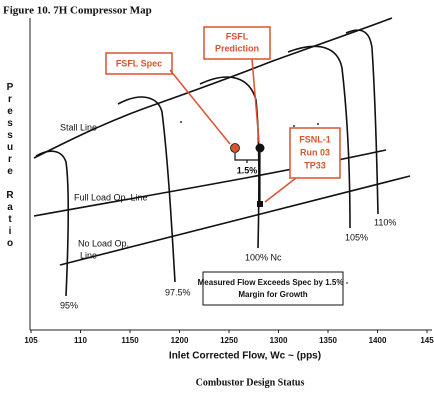 This screenshot has width=434, height=394. Describe the element at coordinates (328, 340) in the screenshot. I see `x-tick-label: 1350` at that location.